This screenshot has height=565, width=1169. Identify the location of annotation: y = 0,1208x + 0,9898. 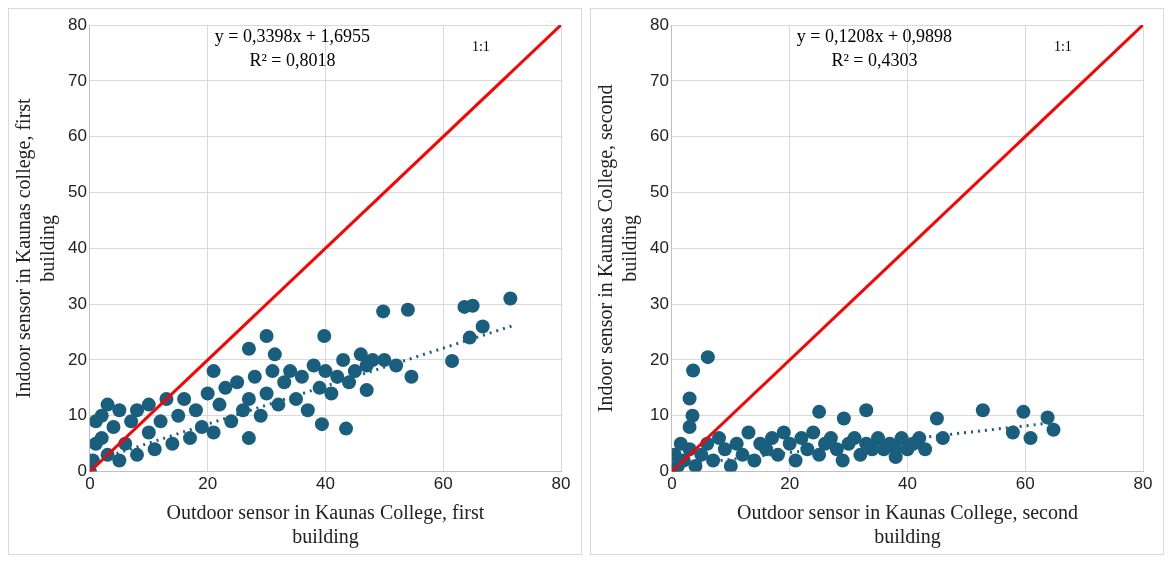
(874, 35).